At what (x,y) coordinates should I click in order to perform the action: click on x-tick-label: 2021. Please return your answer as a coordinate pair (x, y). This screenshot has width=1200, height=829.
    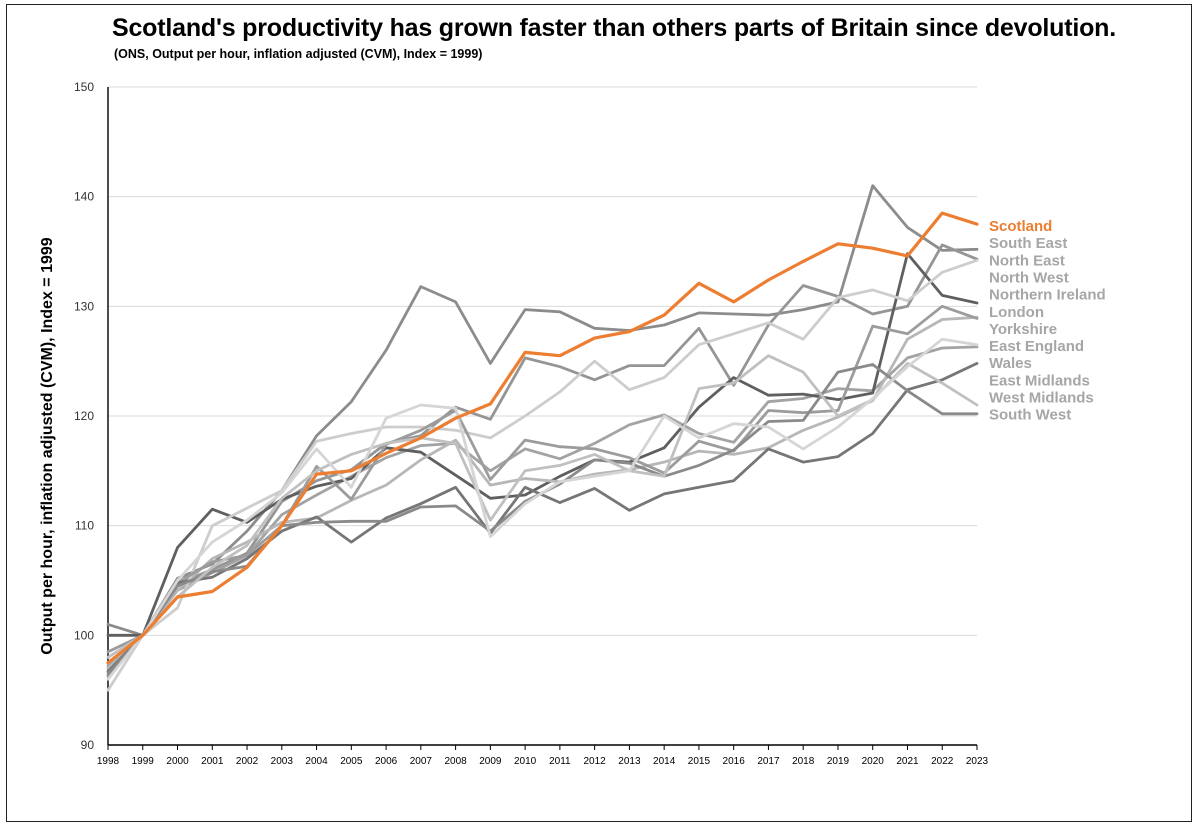
    Looking at the image, I should click on (907, 761).